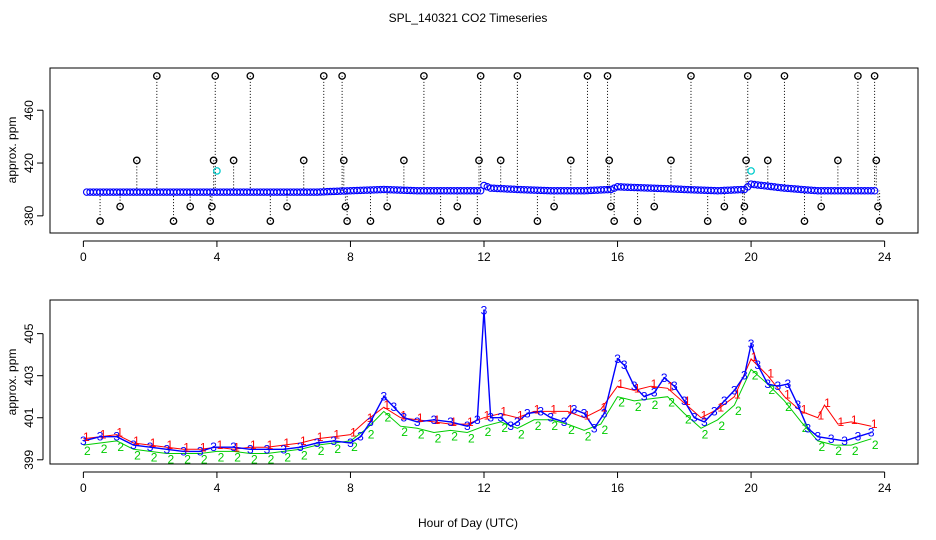 This screenshot has width=936, height=540. I want to click on bottom-x-tick-label: 0, so click(83, 488).